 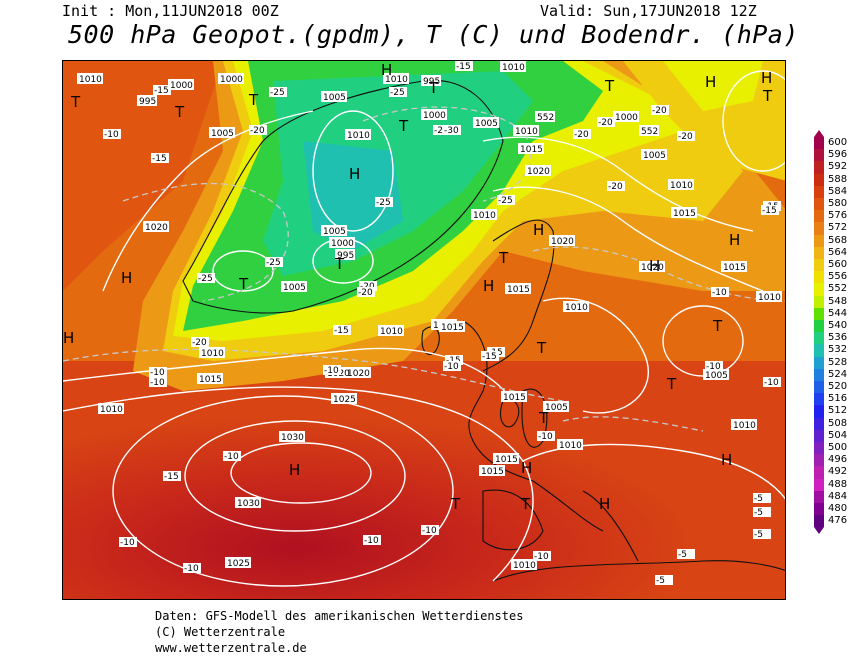 I want to click on svg-text: 1025, so click(x=344, y=400).